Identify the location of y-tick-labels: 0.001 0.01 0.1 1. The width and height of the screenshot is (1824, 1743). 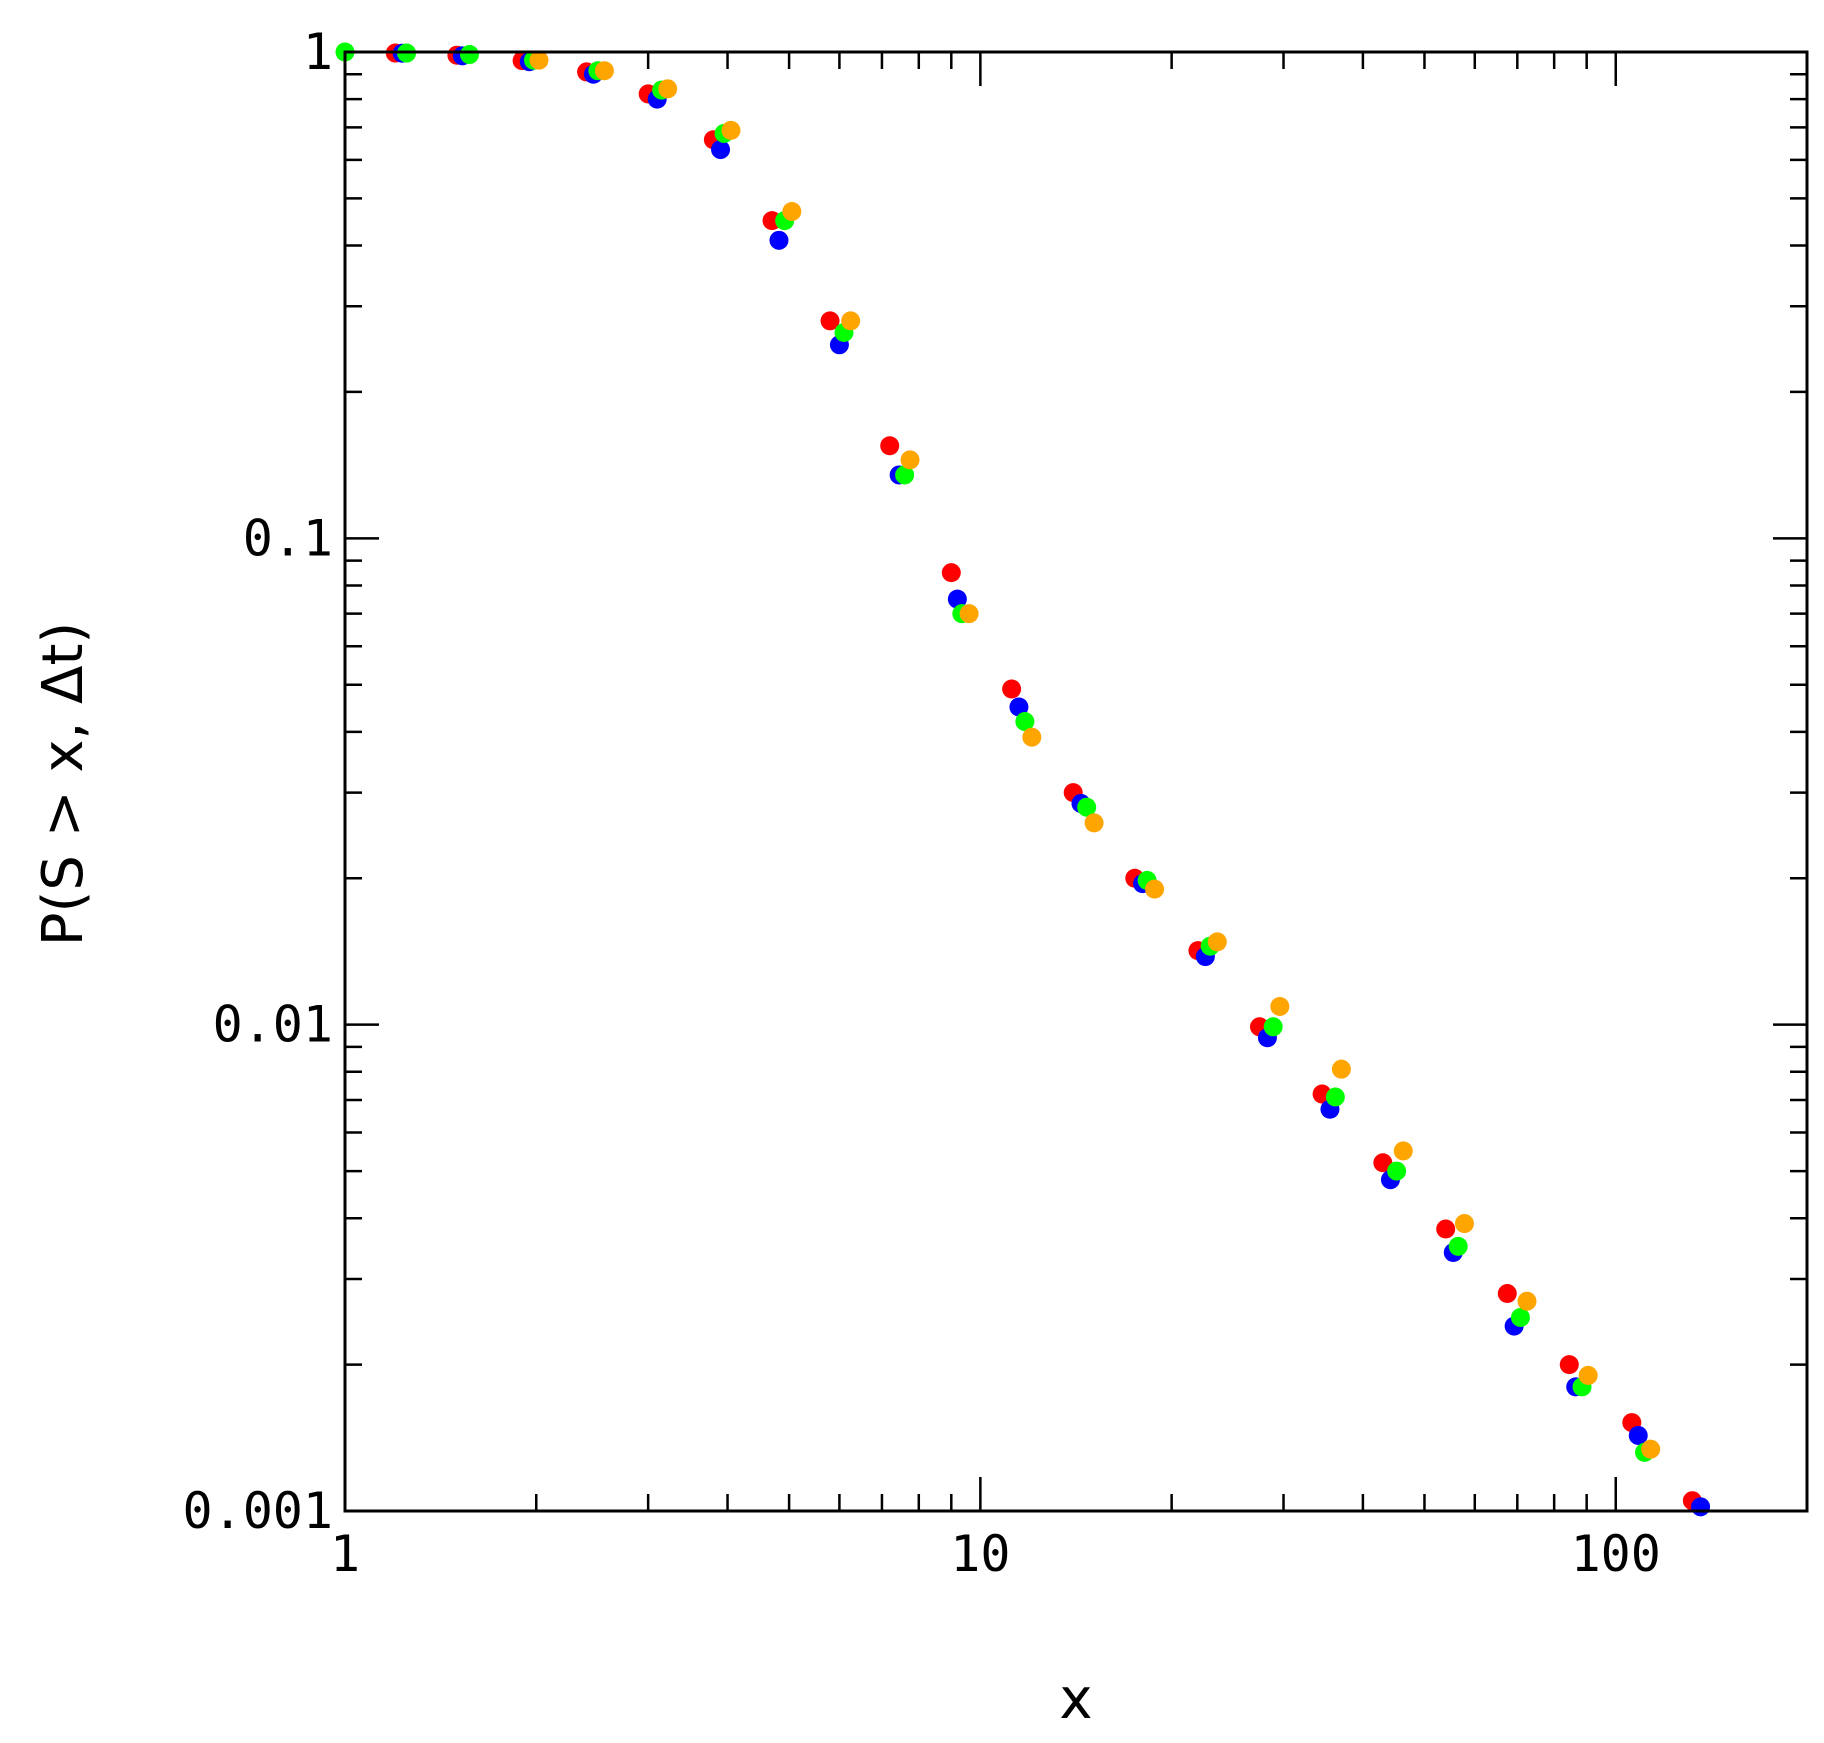
(257, 781).